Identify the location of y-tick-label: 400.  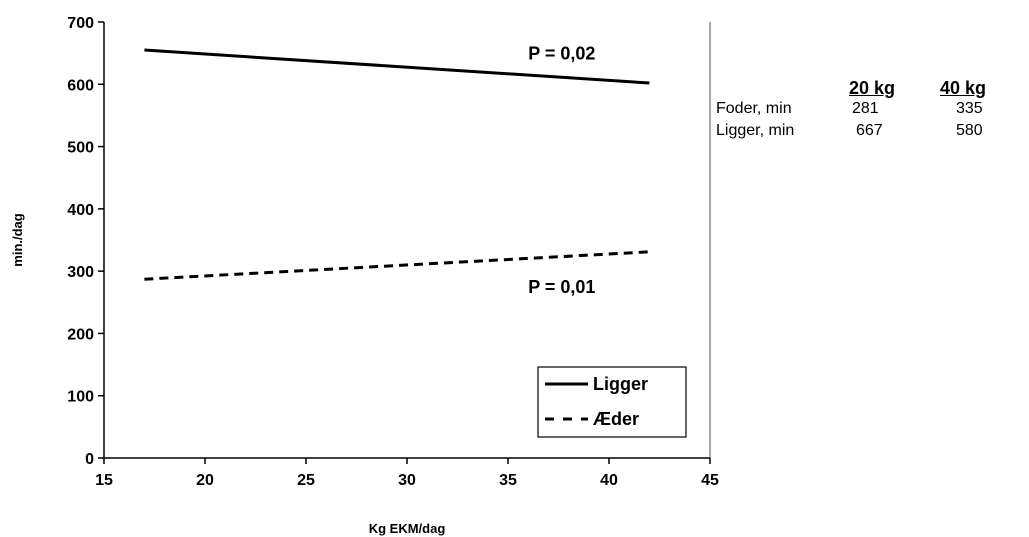
(80, 210).